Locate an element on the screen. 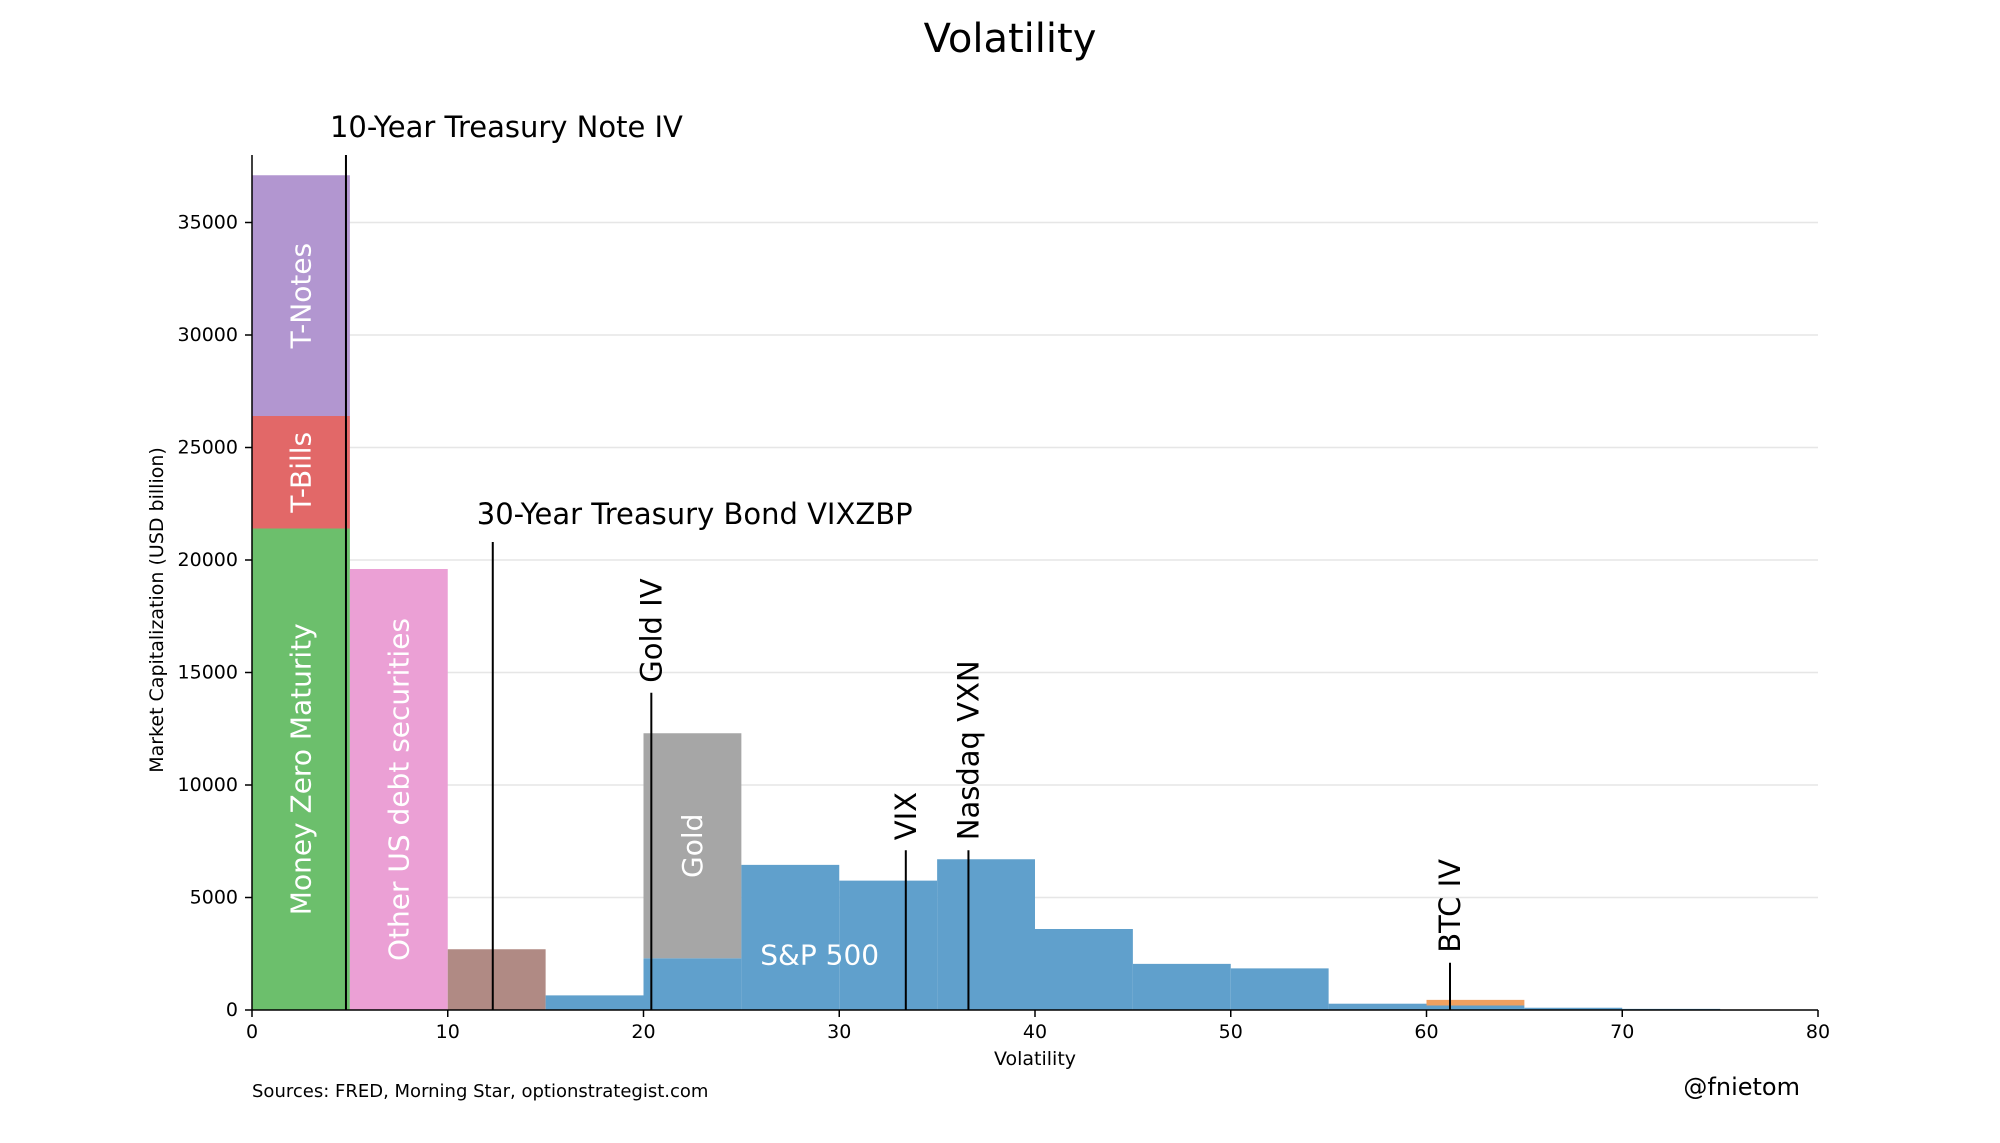  watermark: @fnietom is located at coordinates (1741, 1087).